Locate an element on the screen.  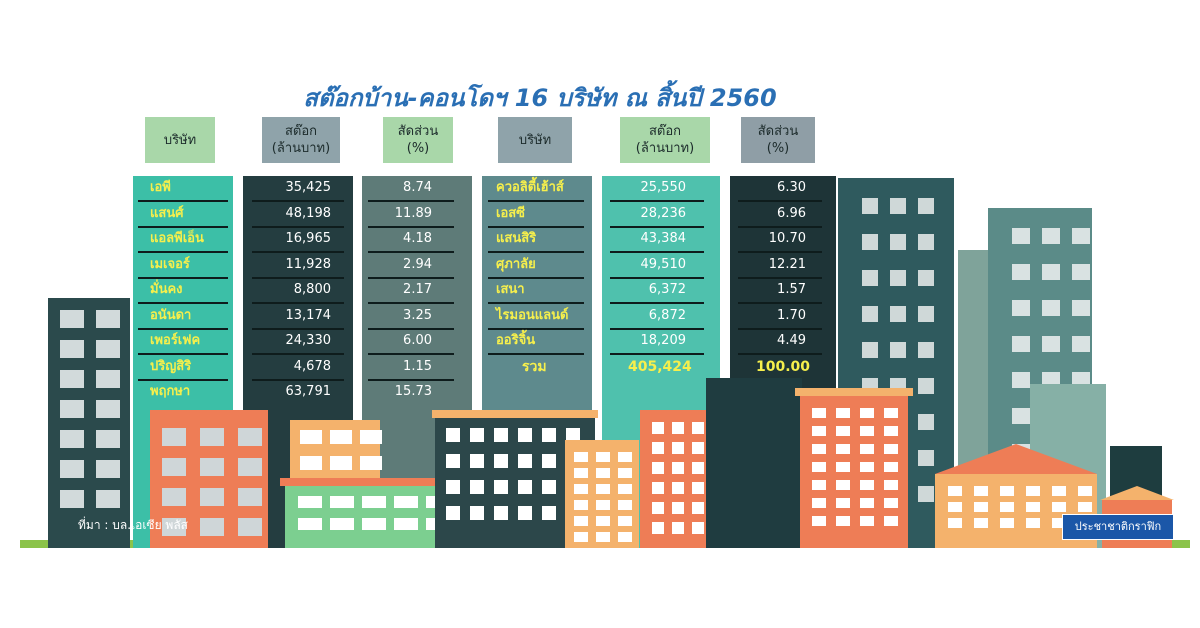
stock-value-cell: 6,872 is located at coordinates (667, 315).